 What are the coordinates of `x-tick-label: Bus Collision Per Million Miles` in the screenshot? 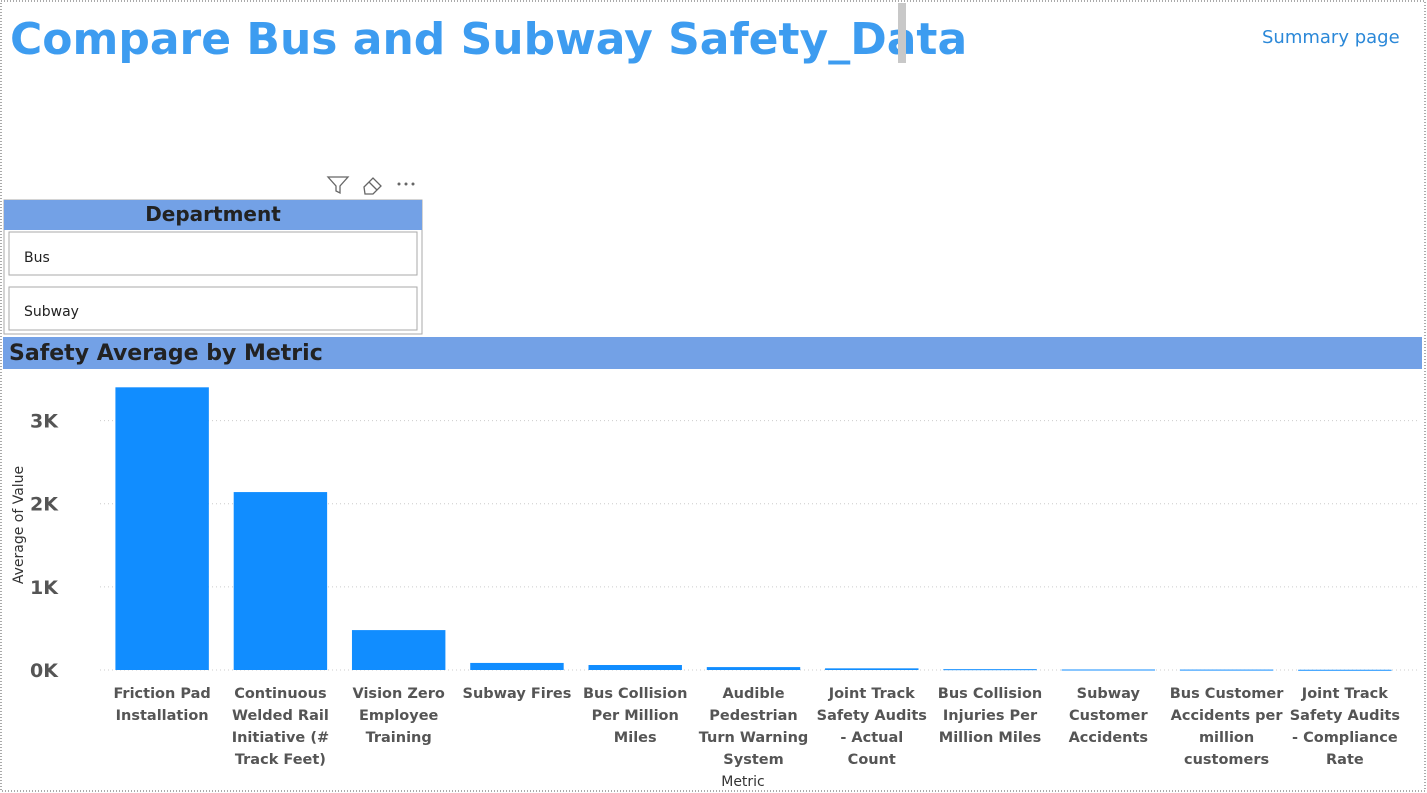 It's located at (635, 716).